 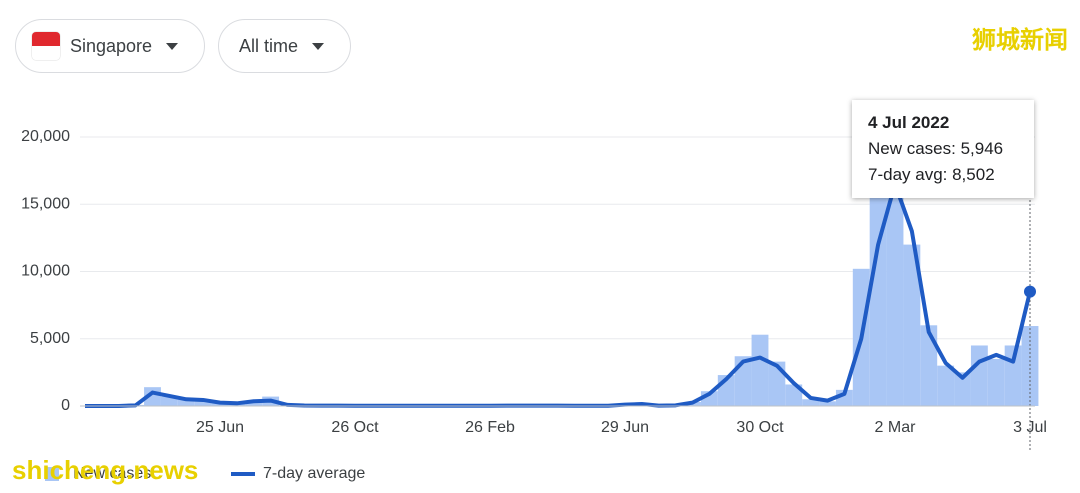 What do you see at coordinates (909, 122) in the screenshot?
I see `tooltip-title: 4 Jul 2022` at bounding box center [909, 122].